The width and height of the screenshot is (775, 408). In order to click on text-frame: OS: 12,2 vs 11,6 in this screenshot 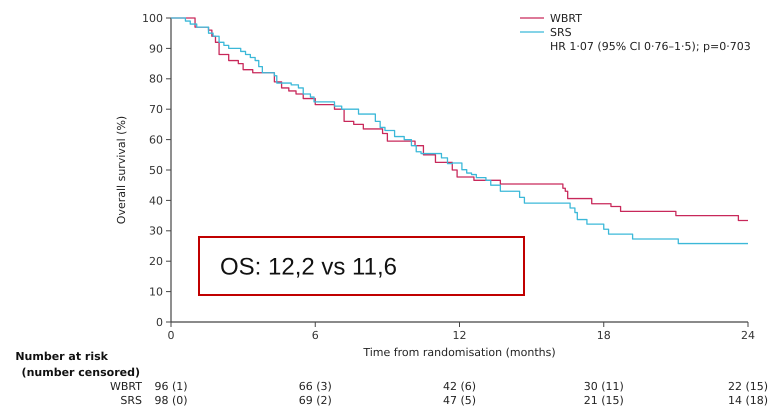, I will do `click(361, 266)`.